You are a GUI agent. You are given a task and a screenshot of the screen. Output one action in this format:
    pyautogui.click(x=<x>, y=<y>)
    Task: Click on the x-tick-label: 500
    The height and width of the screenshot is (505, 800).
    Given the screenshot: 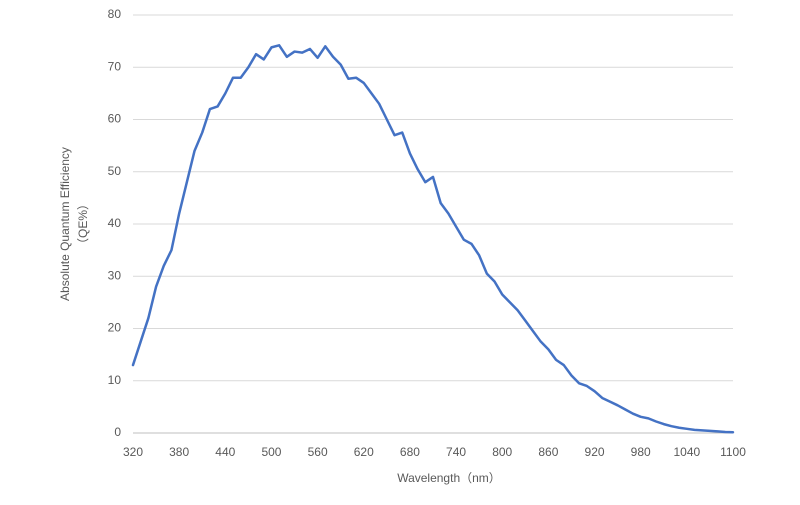 What is the action you would take?
    pyautogui.click(x=271, y=452)
    